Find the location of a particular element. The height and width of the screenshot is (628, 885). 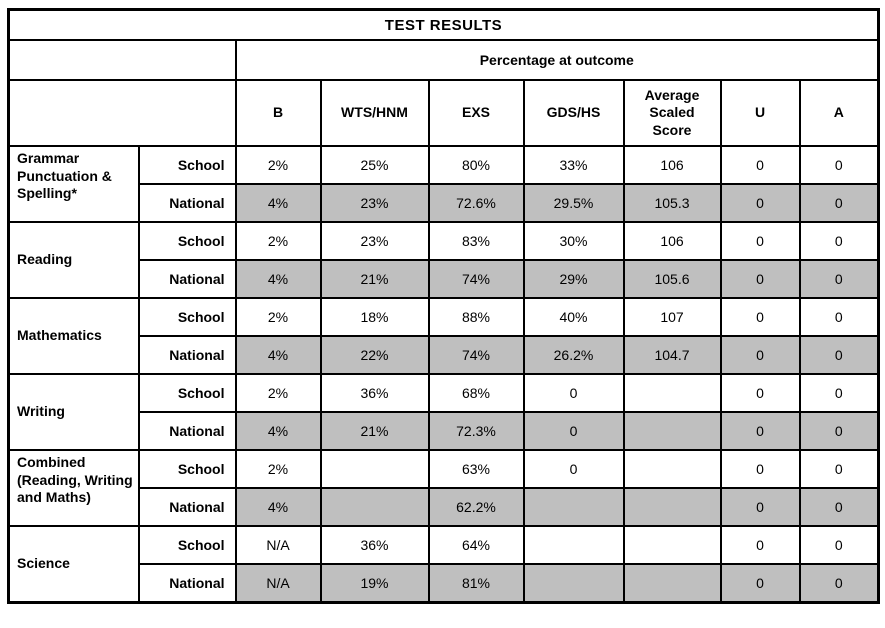

value-cell: 33% is located at coordinates (573, 165).